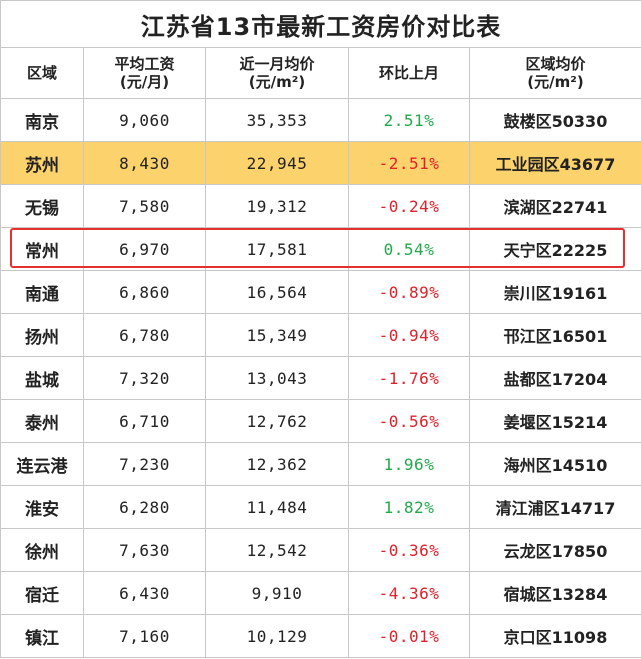 Image resolution: width=641 pixels, height=659 pixels. Describe the element at coordinates (409, 335) in the screenshot. I see `mom-cell: -0.94%` at that location.